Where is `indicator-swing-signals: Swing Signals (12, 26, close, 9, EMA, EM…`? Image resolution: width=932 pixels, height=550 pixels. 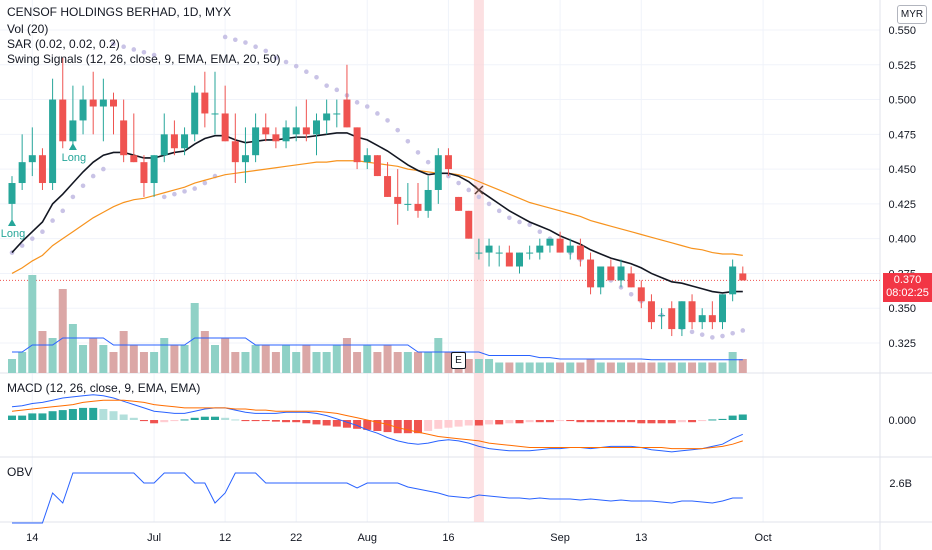
indicator-swing-signals: Swing Signals (12, 26, close, 9, EMA, EM… is located at coordinates (144, 59).